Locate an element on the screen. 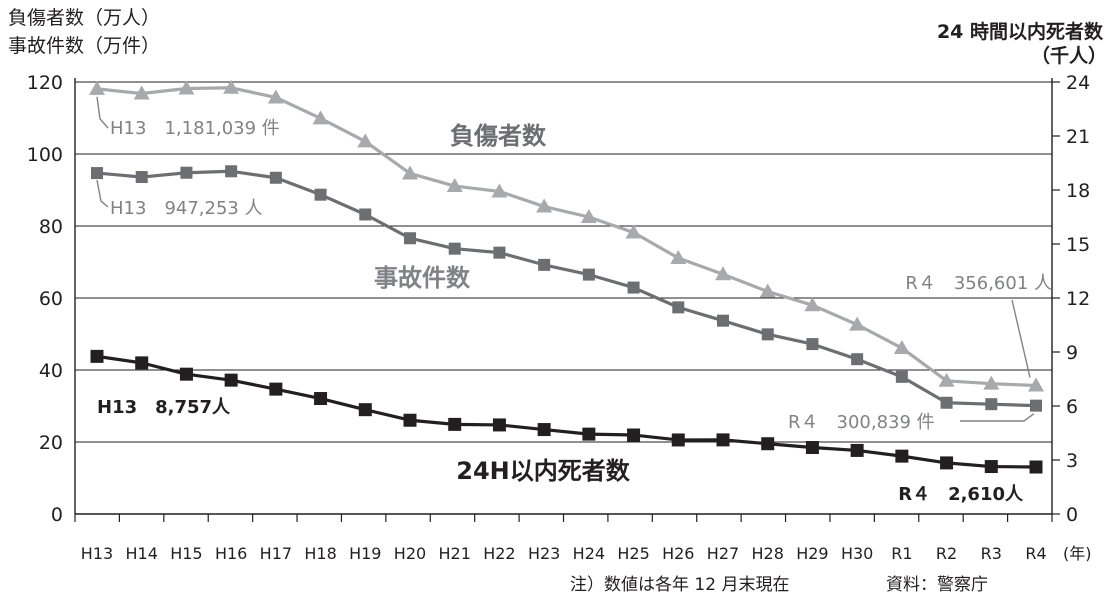 This screenshot has width=1115, height=602. y-right-label-line1: 24 時間以内死者数 is located at coordinates (1020, 31).